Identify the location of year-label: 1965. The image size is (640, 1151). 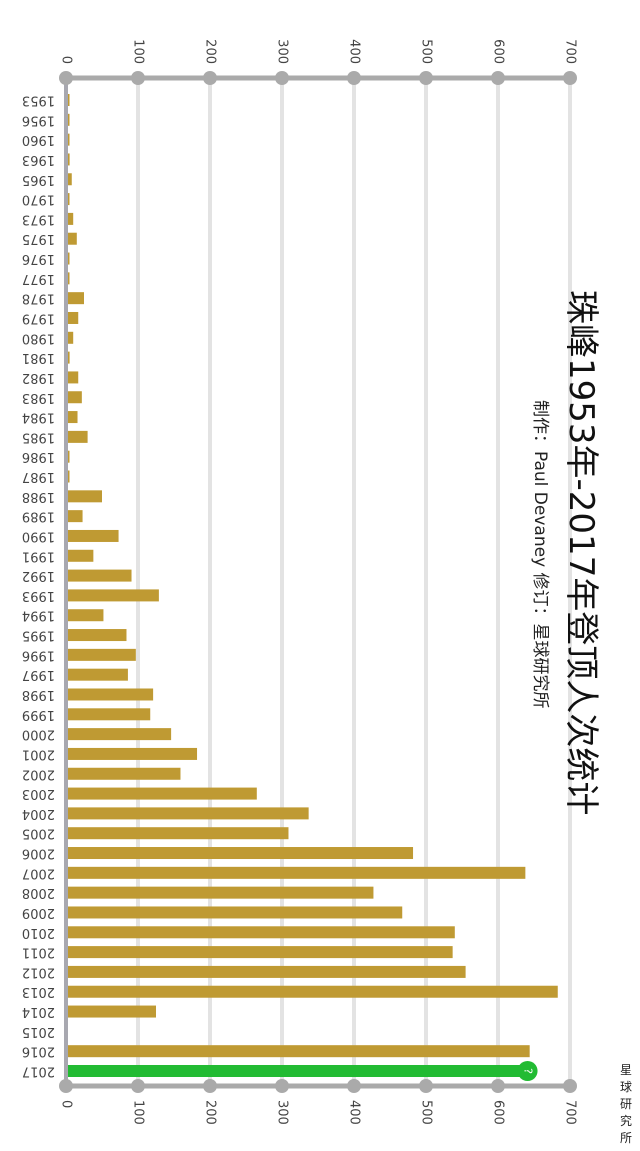
(38, 179).